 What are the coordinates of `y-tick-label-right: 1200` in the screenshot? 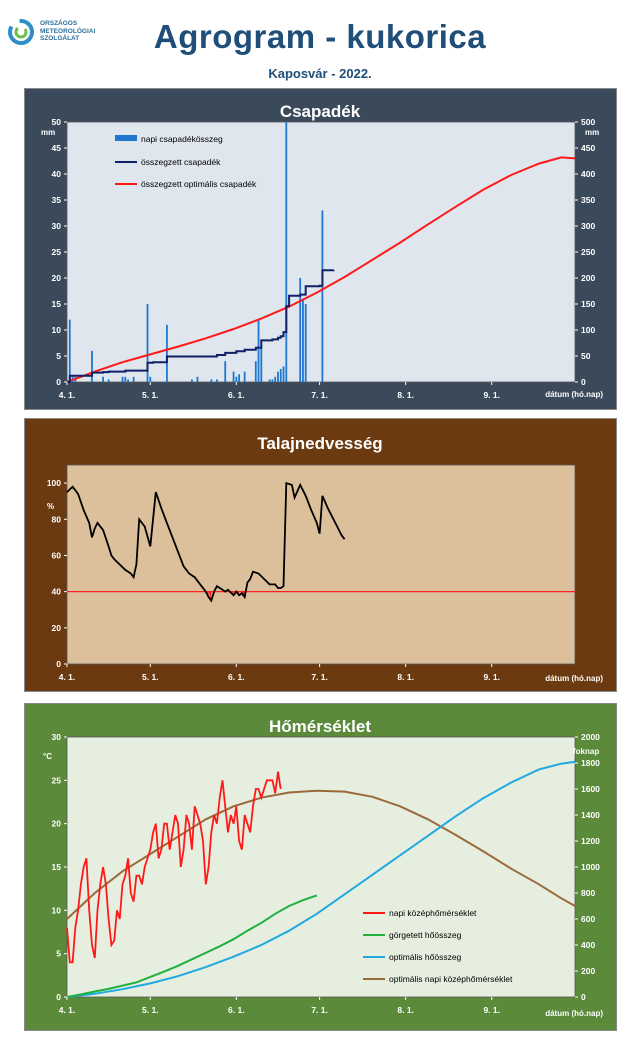 It's located at (590, 841).